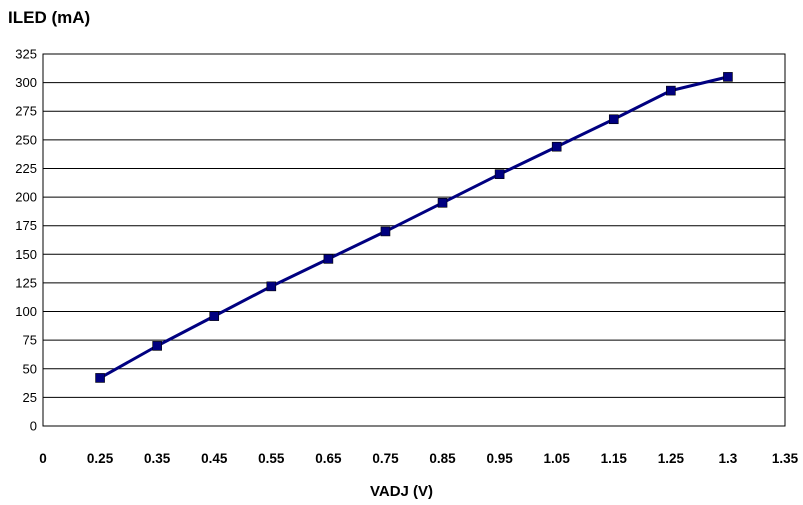 The image size is (803, 505). Describe the element at coordinates (26, 197) in the screenshot. I see `y-tick-label: 200` at that location.